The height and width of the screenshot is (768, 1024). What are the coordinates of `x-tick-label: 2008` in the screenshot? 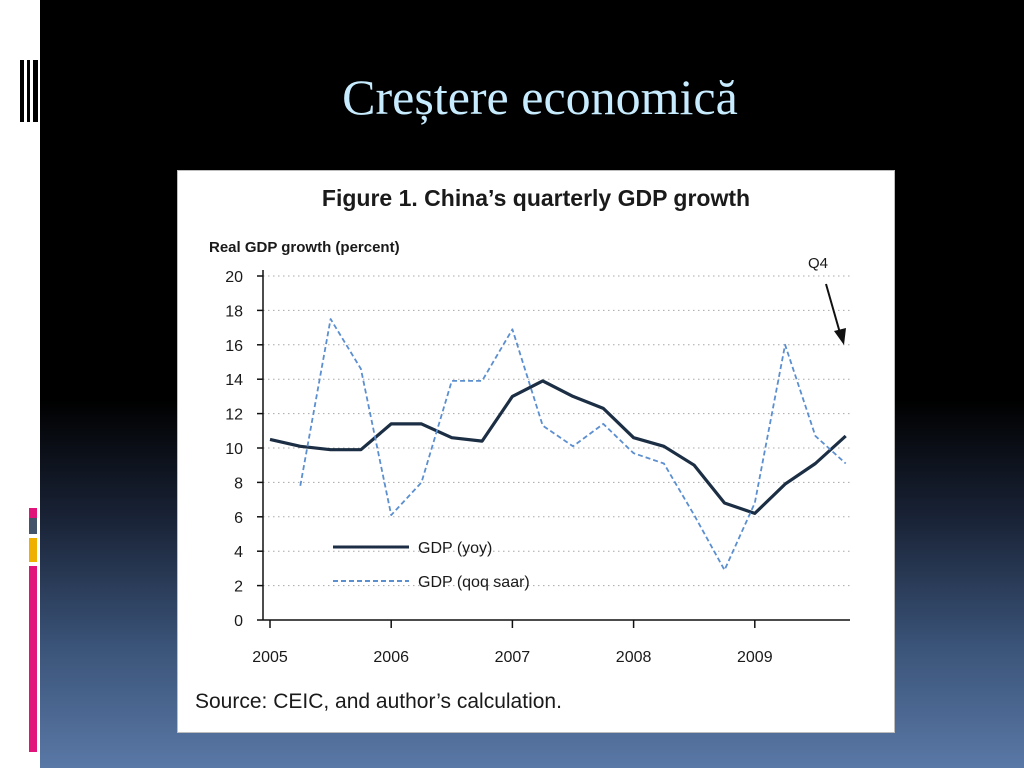 It's located at (634, 657).